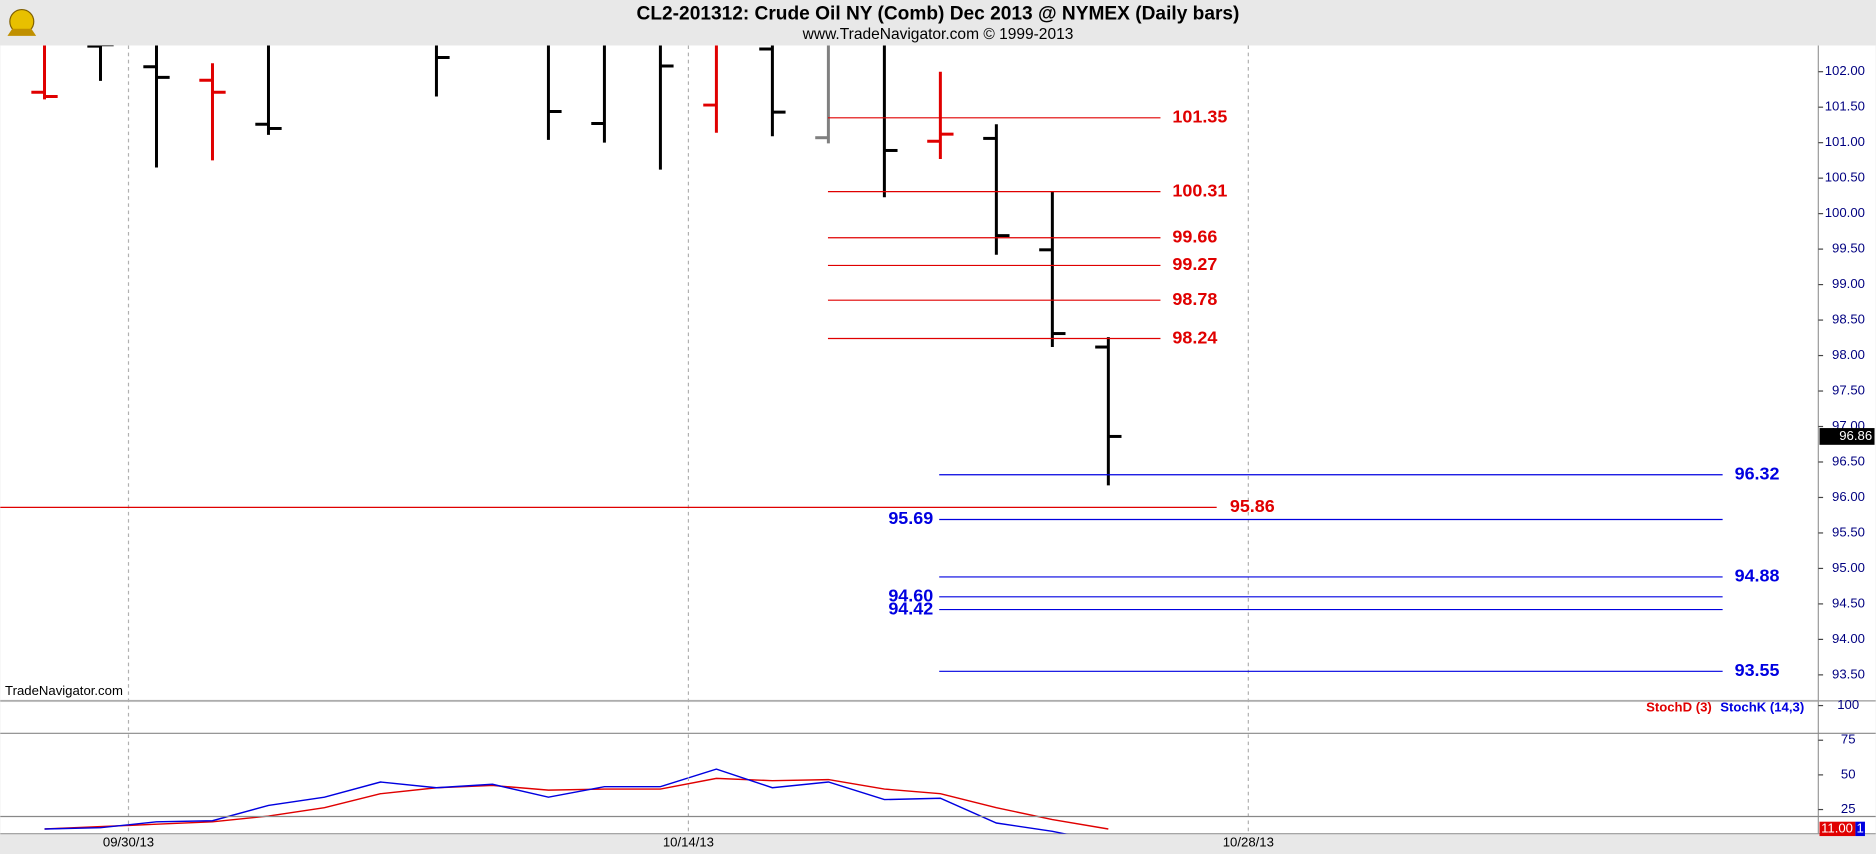 The width and height of the screenshot is (1876, 854). Describe the element at coordinates (1855, 435) in the screenshot. I see `last-price-label: 96.86` at that location.